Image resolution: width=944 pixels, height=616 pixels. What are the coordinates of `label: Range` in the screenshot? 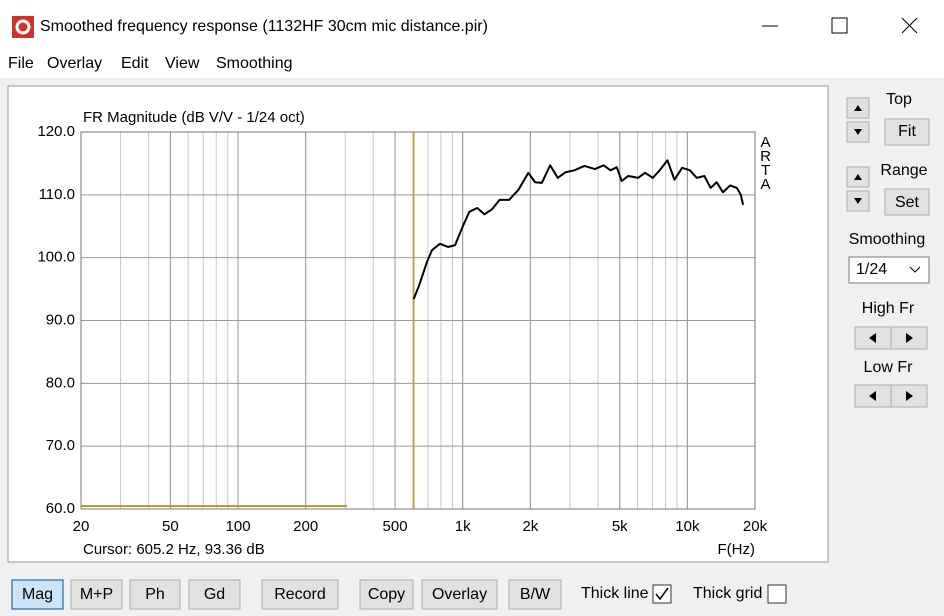 It's located at (903, 170).